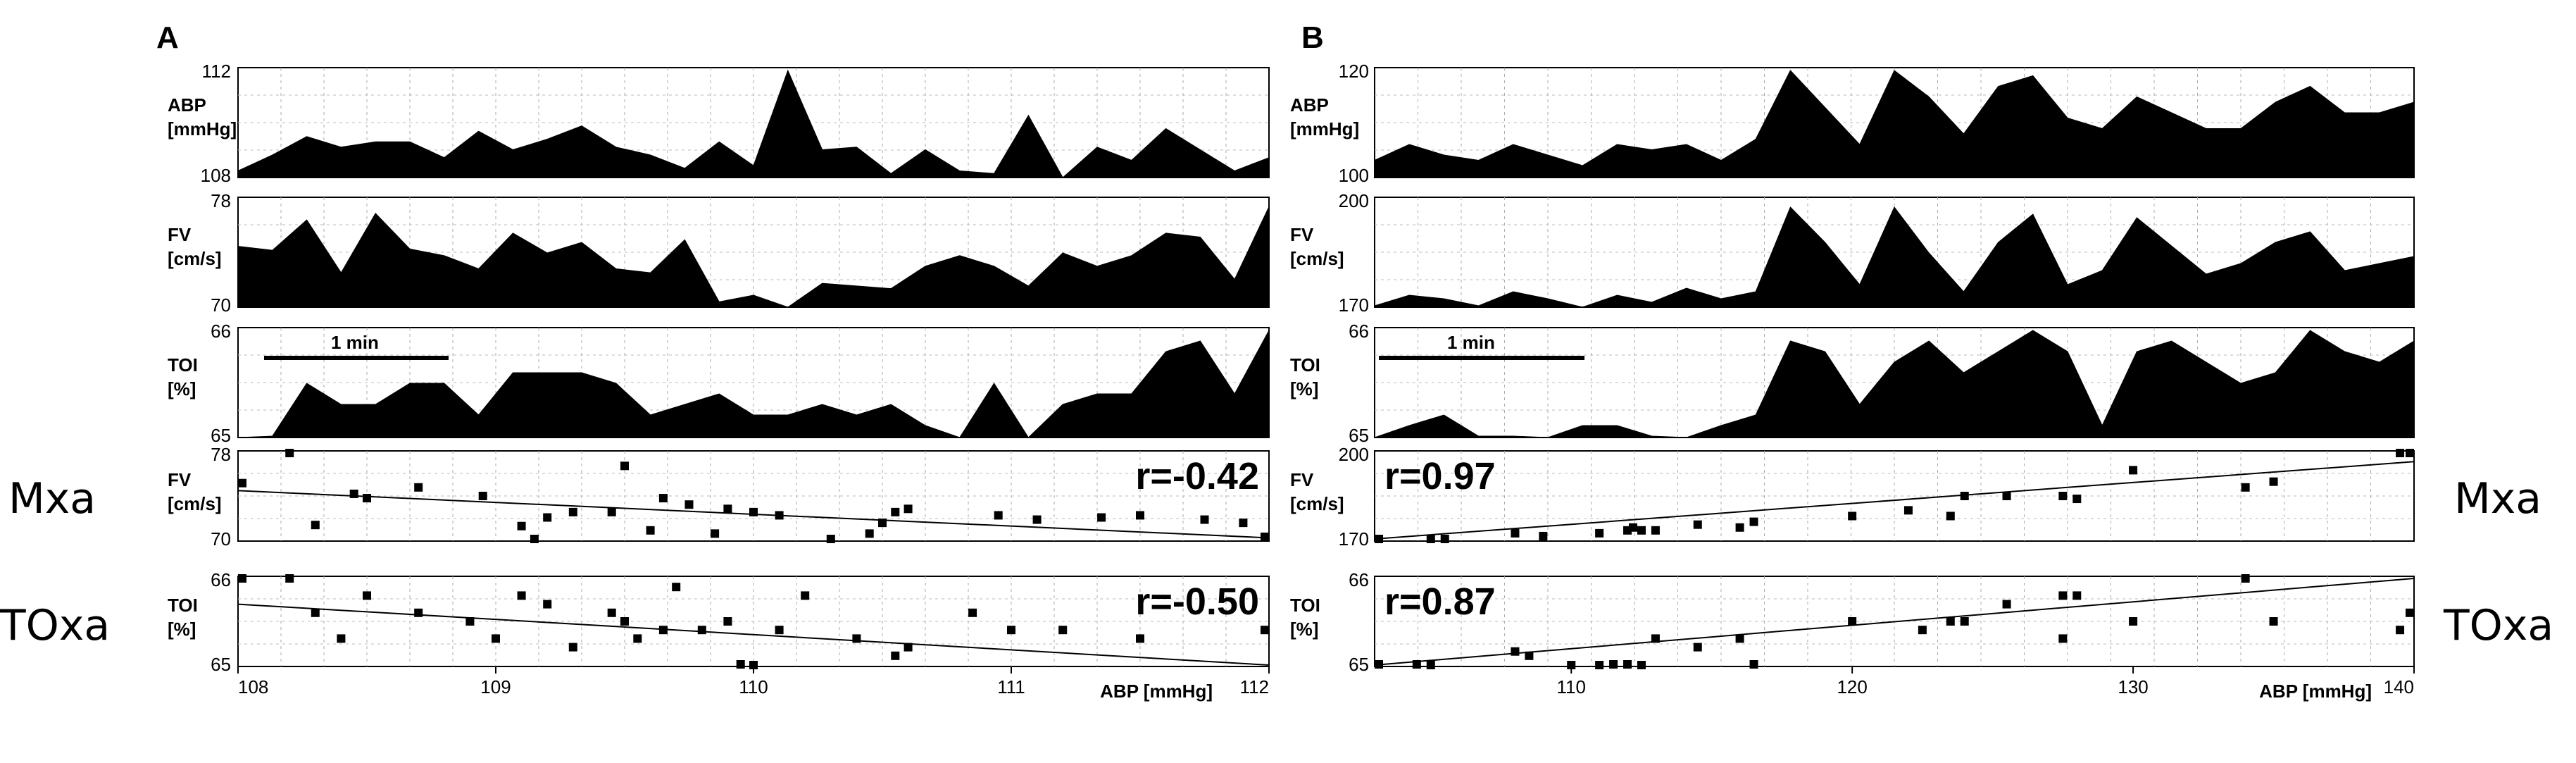 This screenshot has width=2576, height=763. What do you see at coordinates (1305, 605) in the screenshot?
I see `y-axis-label: TOI` at bounding box center [1305, 605].